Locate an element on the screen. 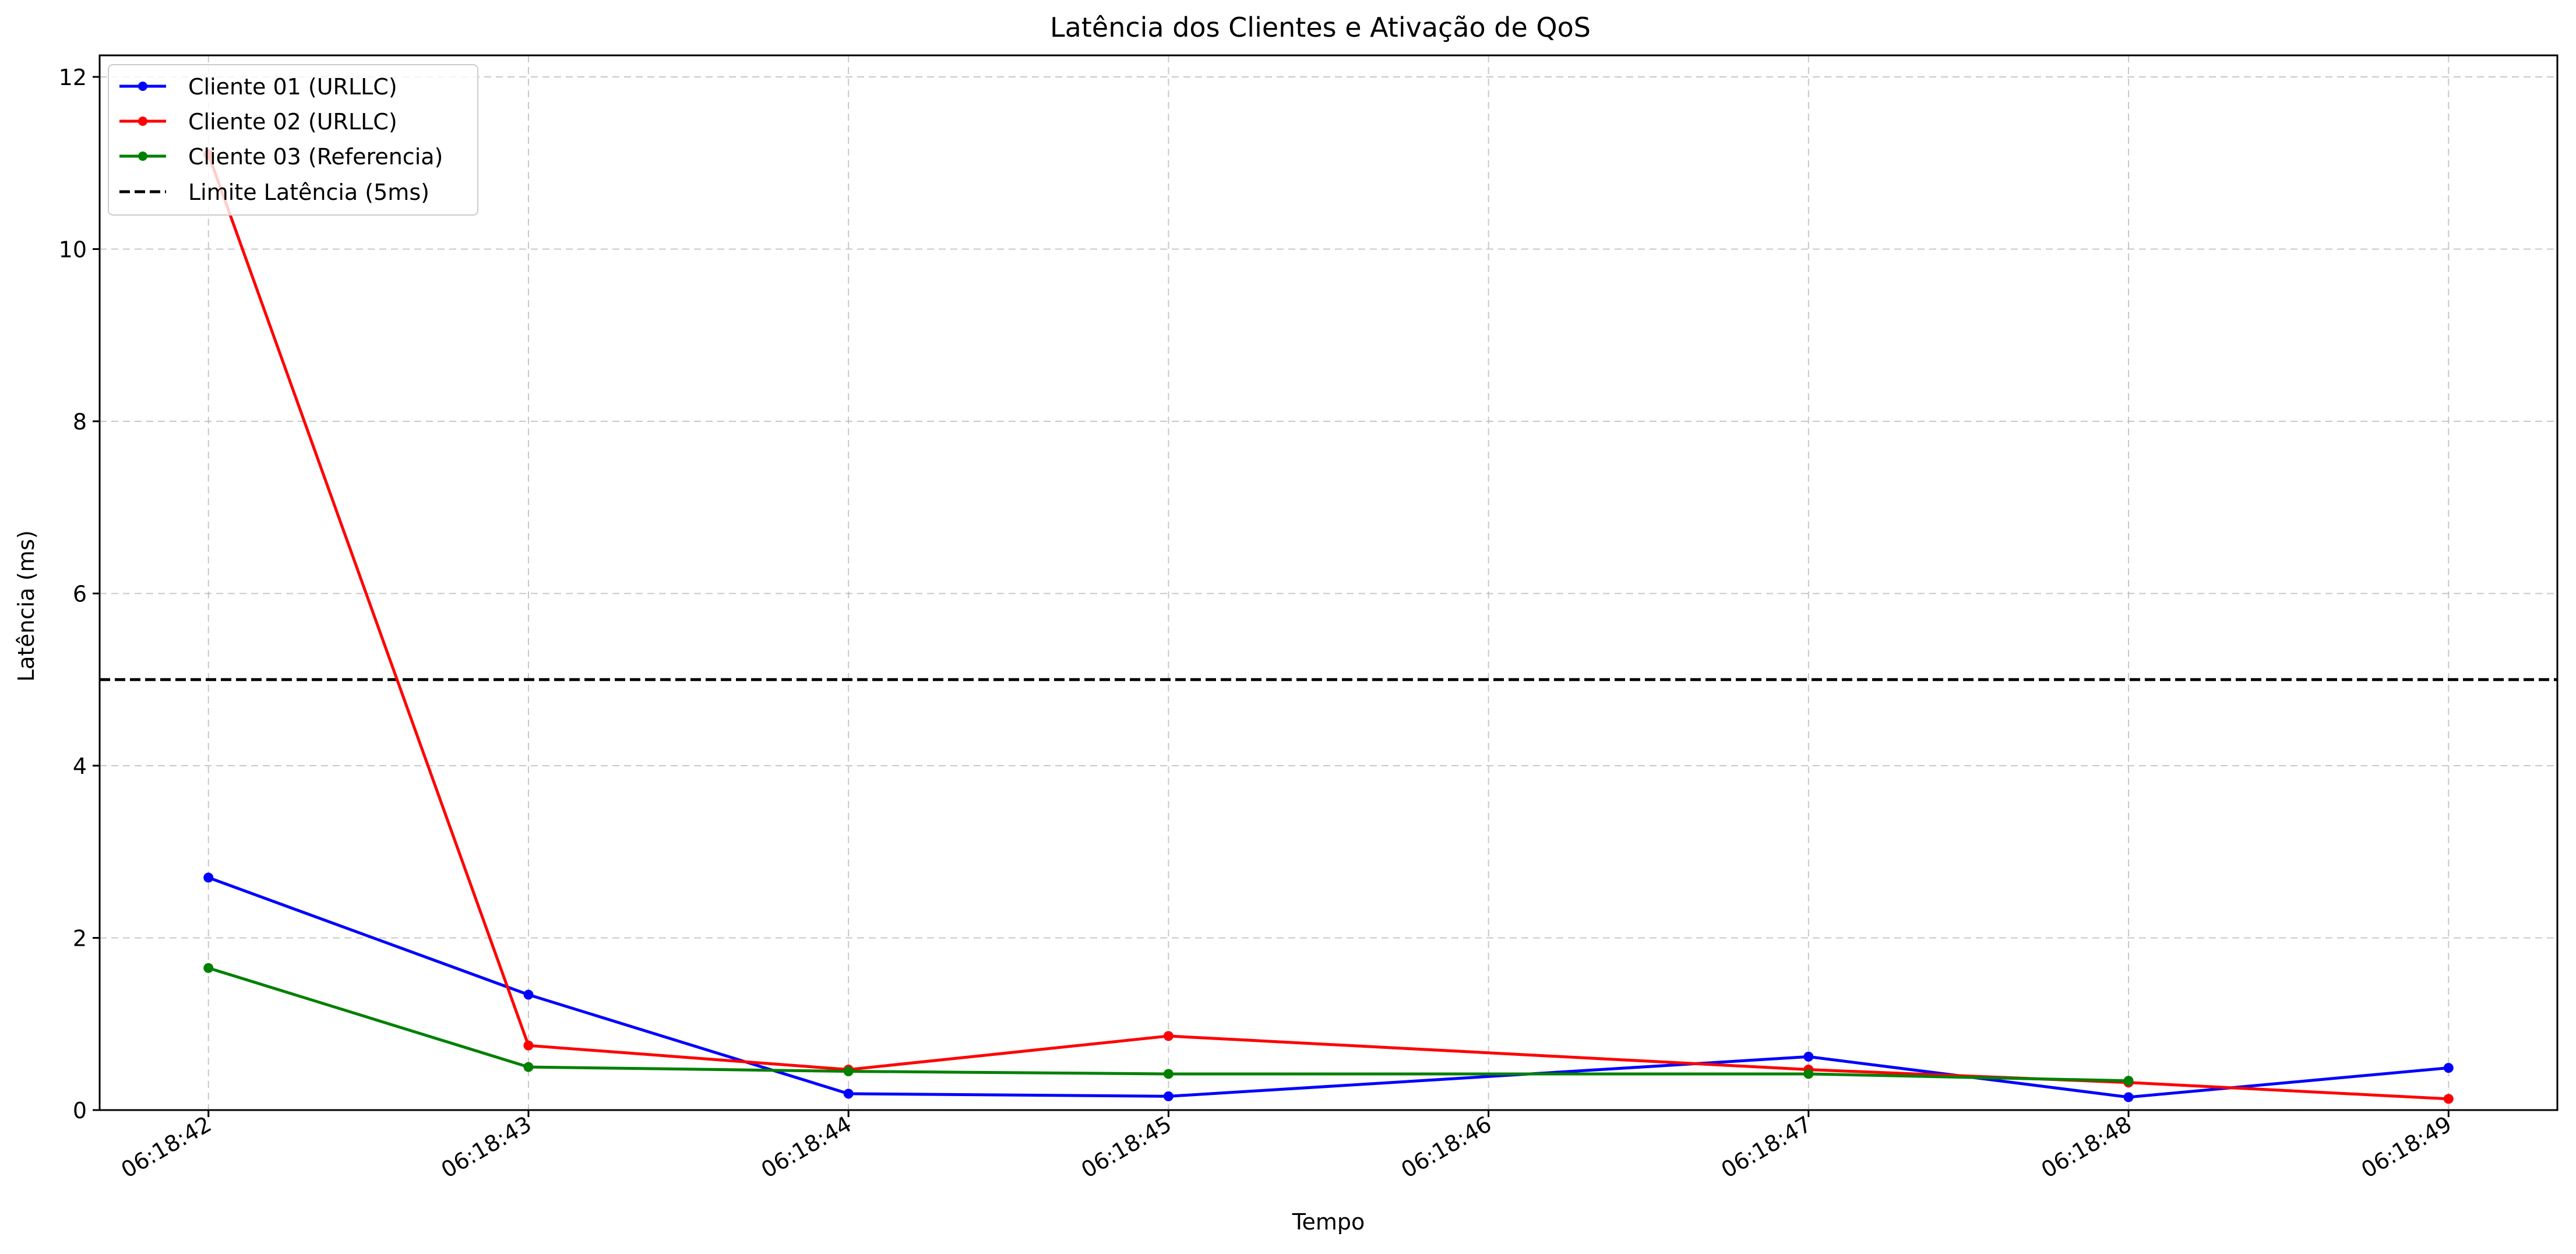  y-tick-label: 2 is located at coordinates (80, 938).